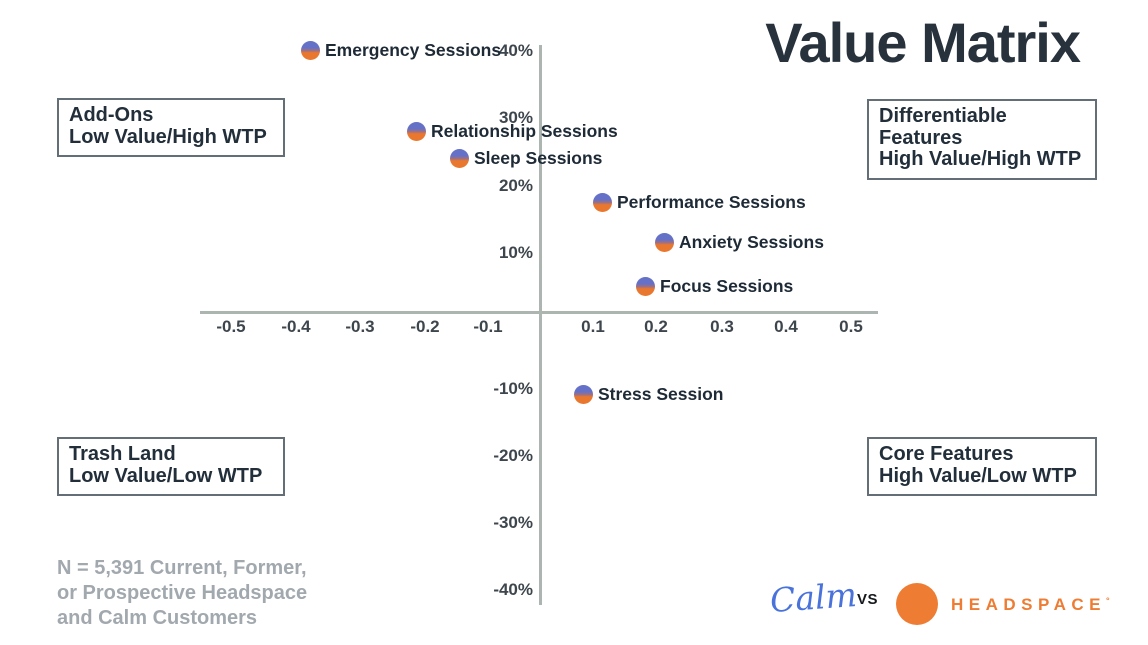 The height and width of the screenshot is (645, 1148). Describe the element at coordinates (1110, 600) in the screenshot. I see `headspace-trademark: °` at that location.